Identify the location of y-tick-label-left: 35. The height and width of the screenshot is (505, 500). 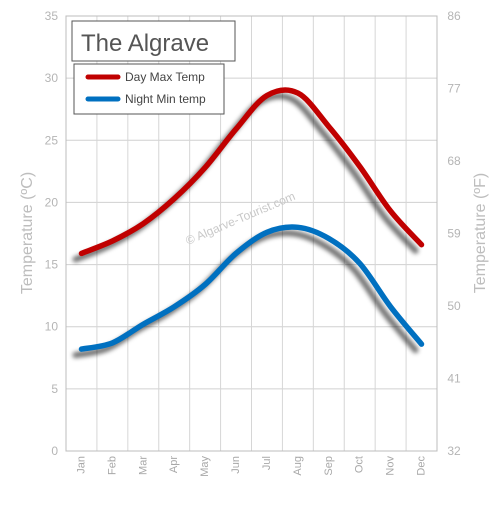
(52, 16).